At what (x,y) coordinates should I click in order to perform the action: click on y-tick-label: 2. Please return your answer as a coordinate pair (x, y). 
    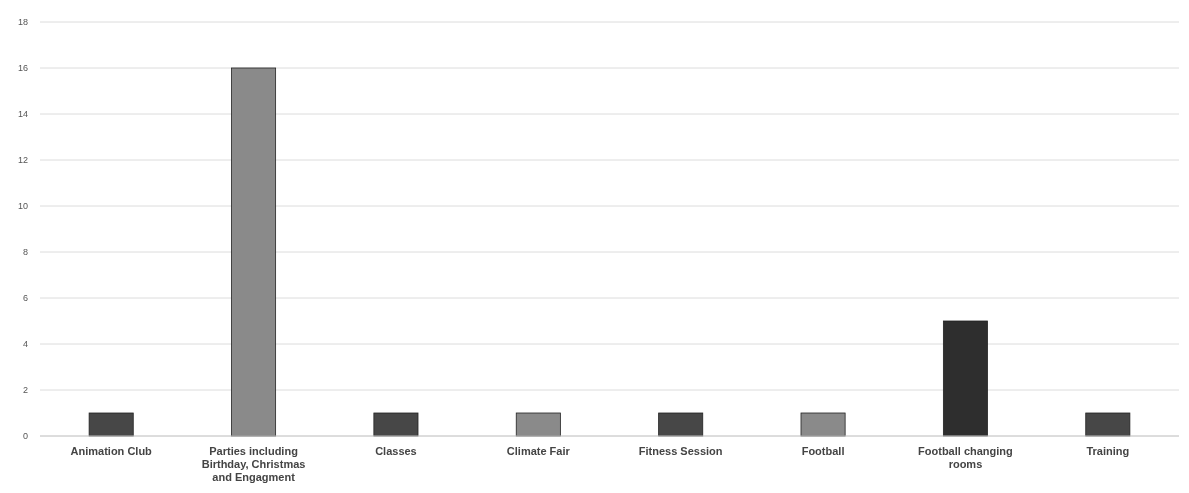
    Looking at the image, I should click on (25, 390).